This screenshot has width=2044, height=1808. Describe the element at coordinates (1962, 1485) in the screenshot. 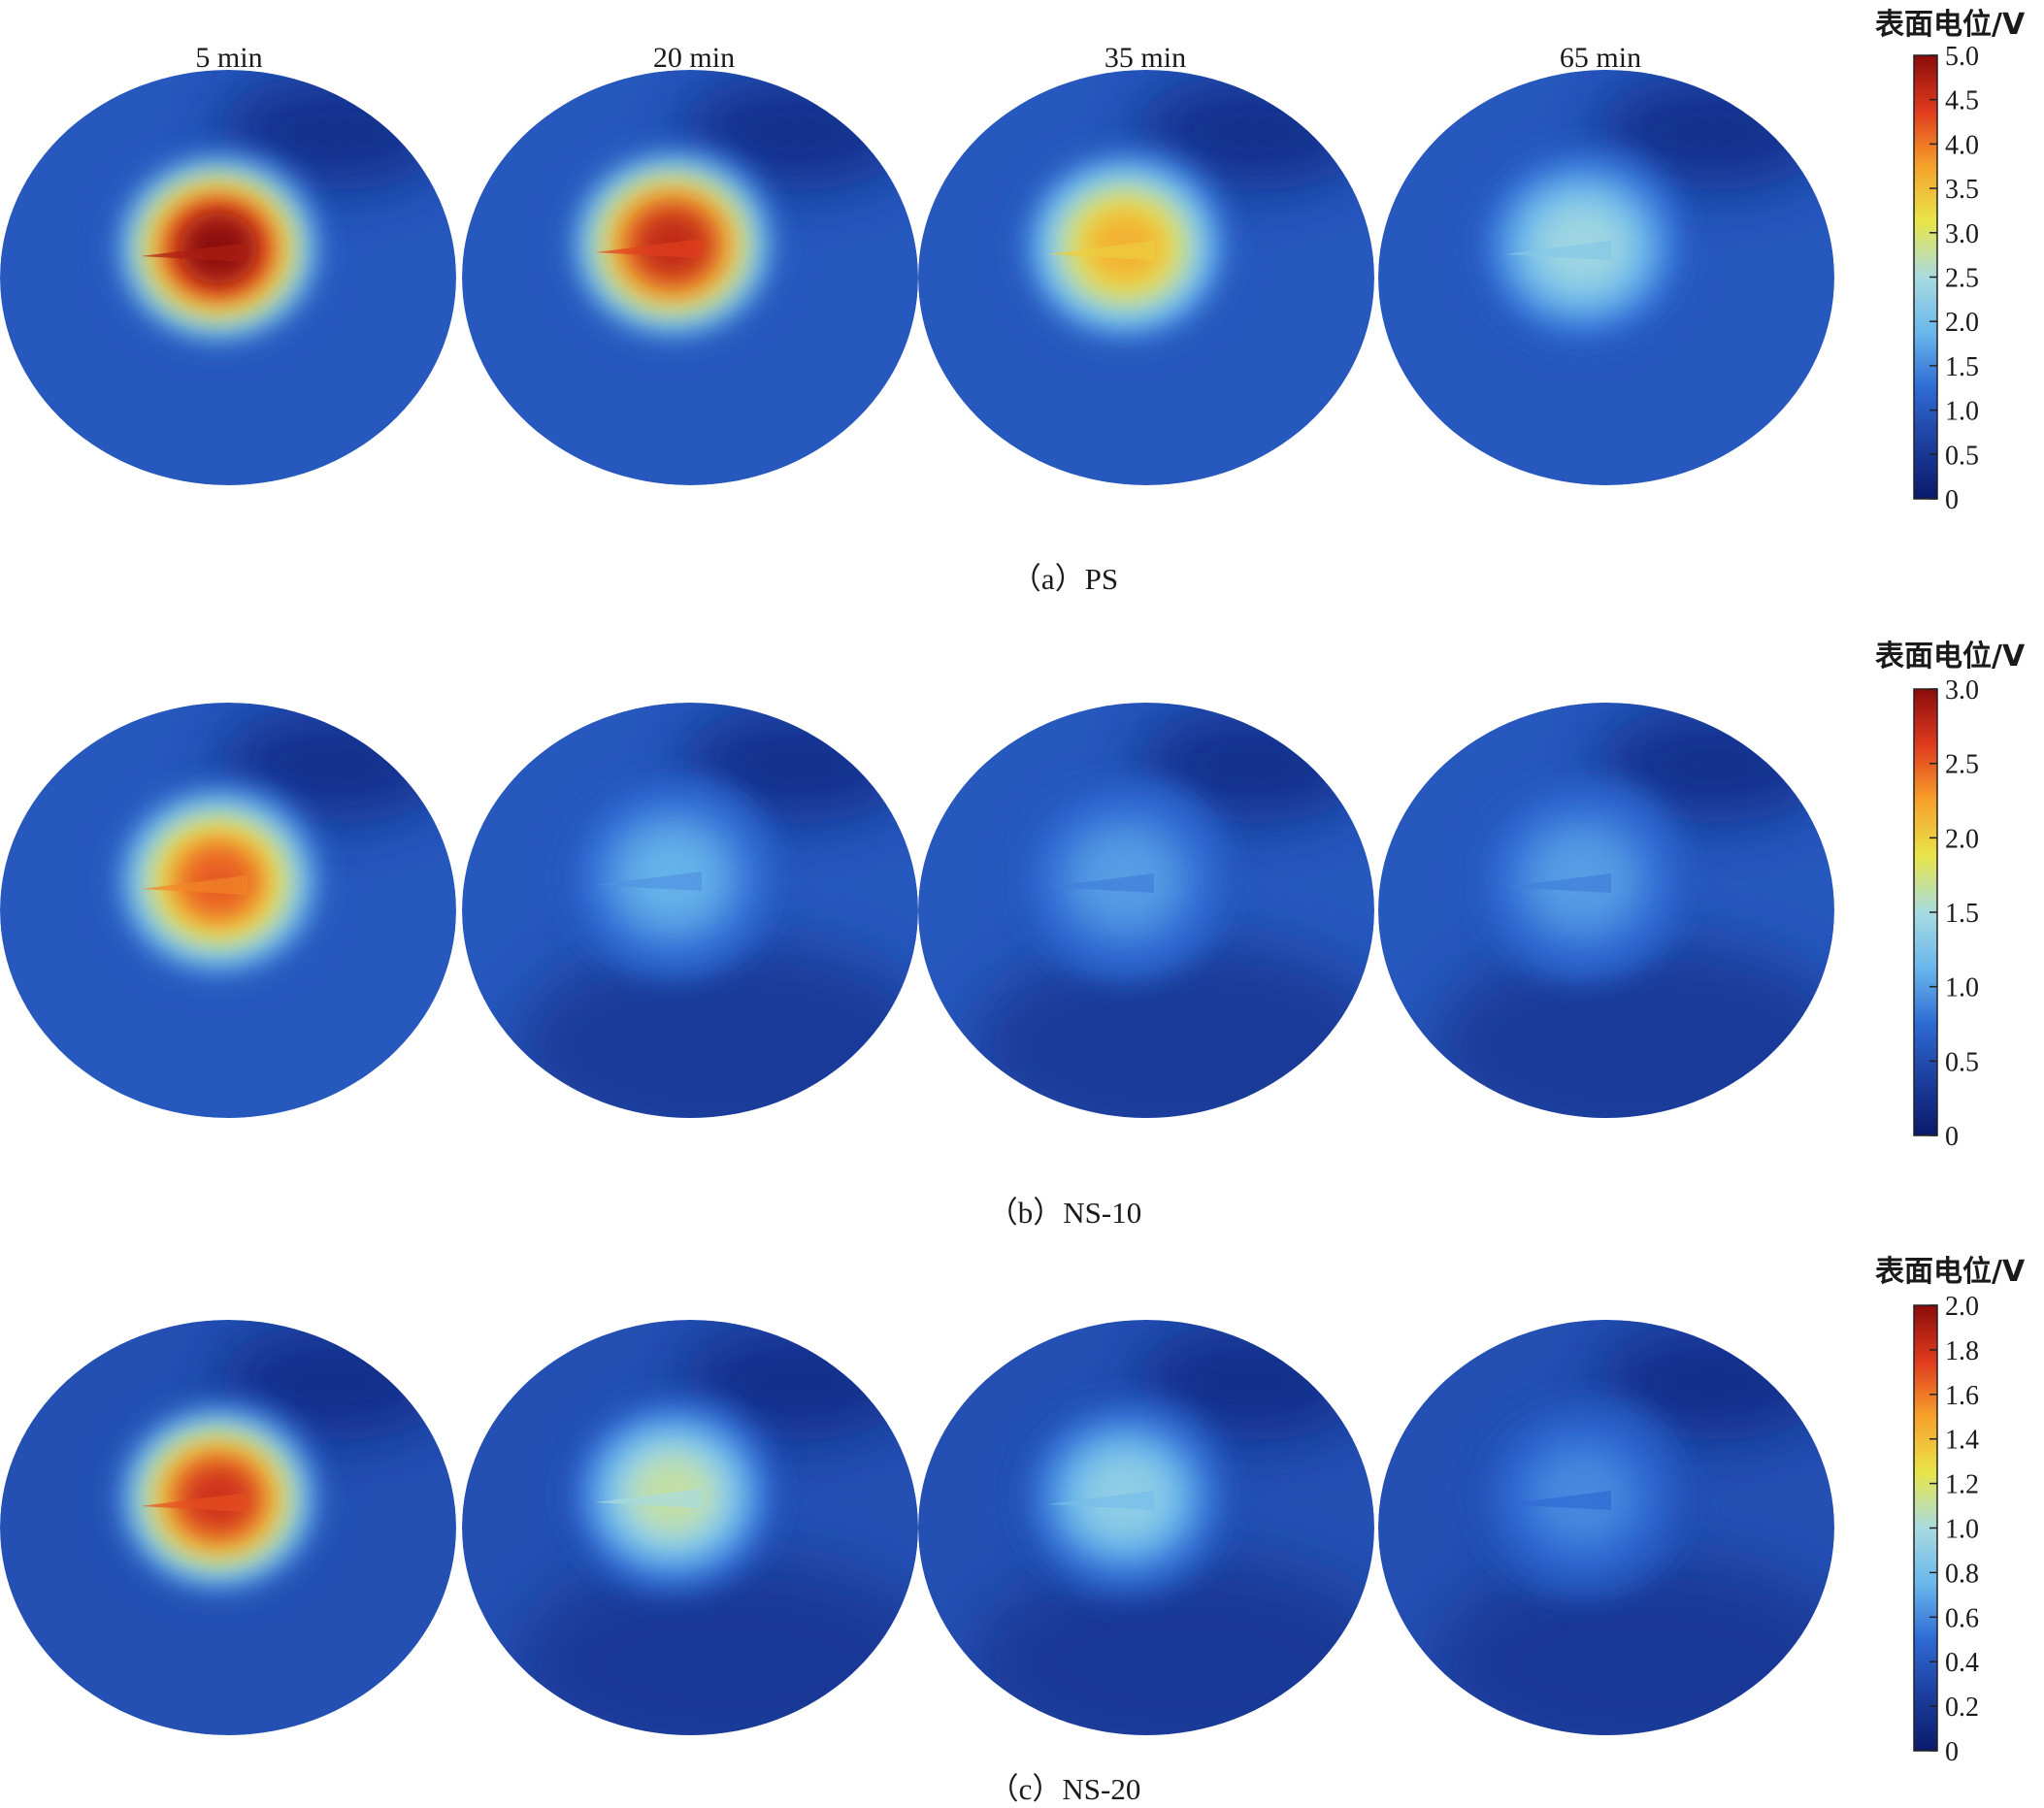

I see `colorbar-tick-label: 1.2` at that location.